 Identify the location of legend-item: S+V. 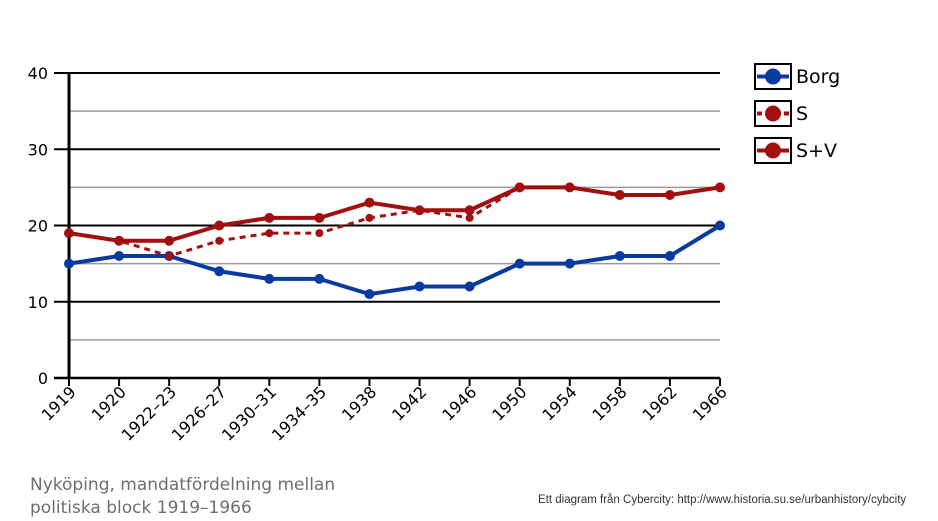
(795, 150).